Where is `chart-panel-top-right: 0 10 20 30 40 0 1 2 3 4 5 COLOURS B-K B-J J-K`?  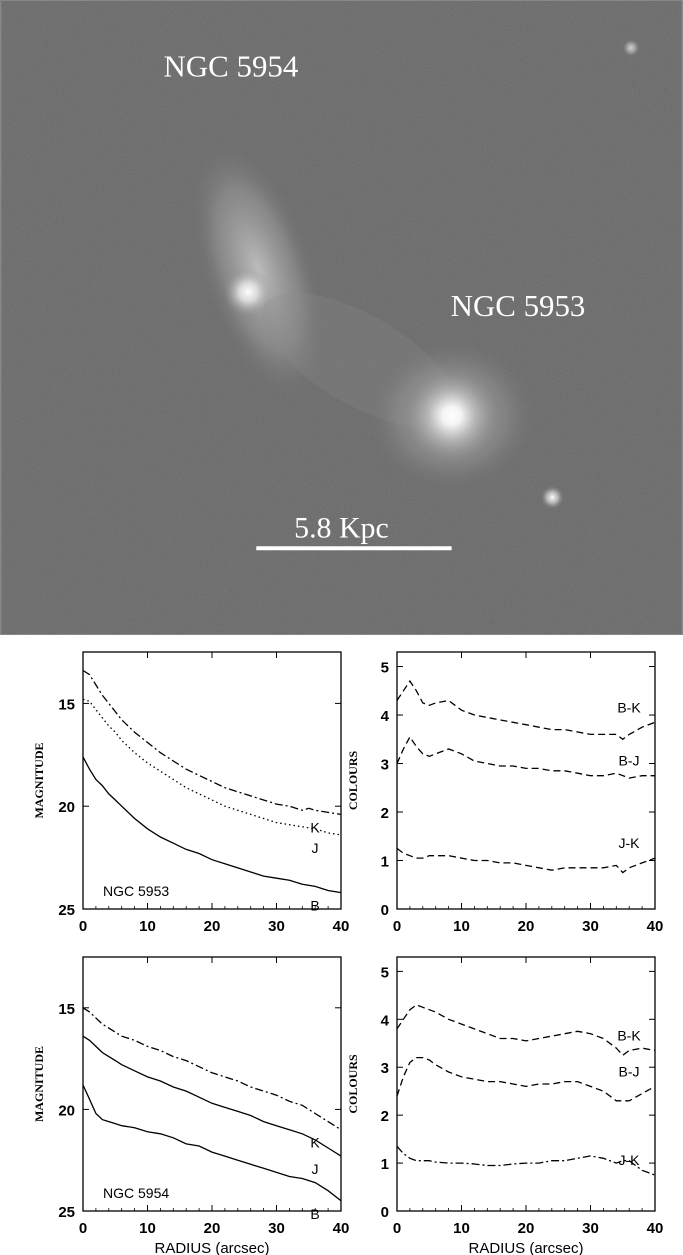
chart-panel-top-right: 0 10 20 30 40 0 1 2 3 4 5 COLOURS B-K B-J J-K is located at coordinates (505, 793).